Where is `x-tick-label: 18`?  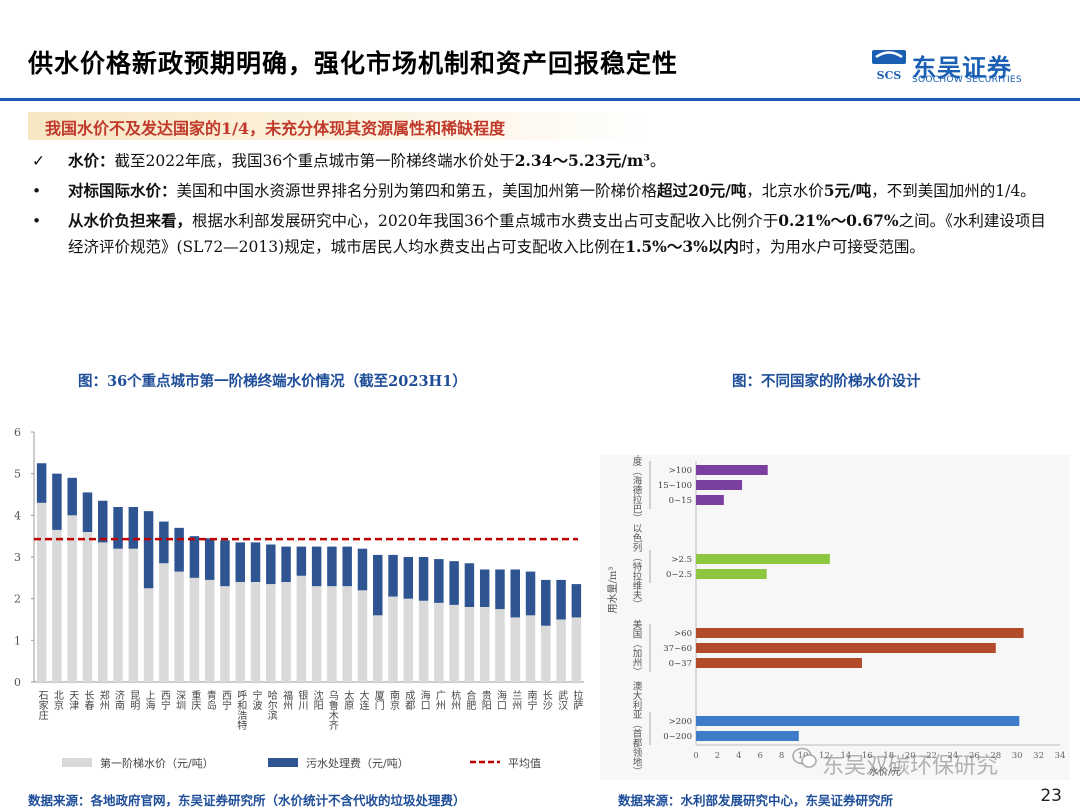 x-tick-label: 18 is located at coordinates (888, 756).